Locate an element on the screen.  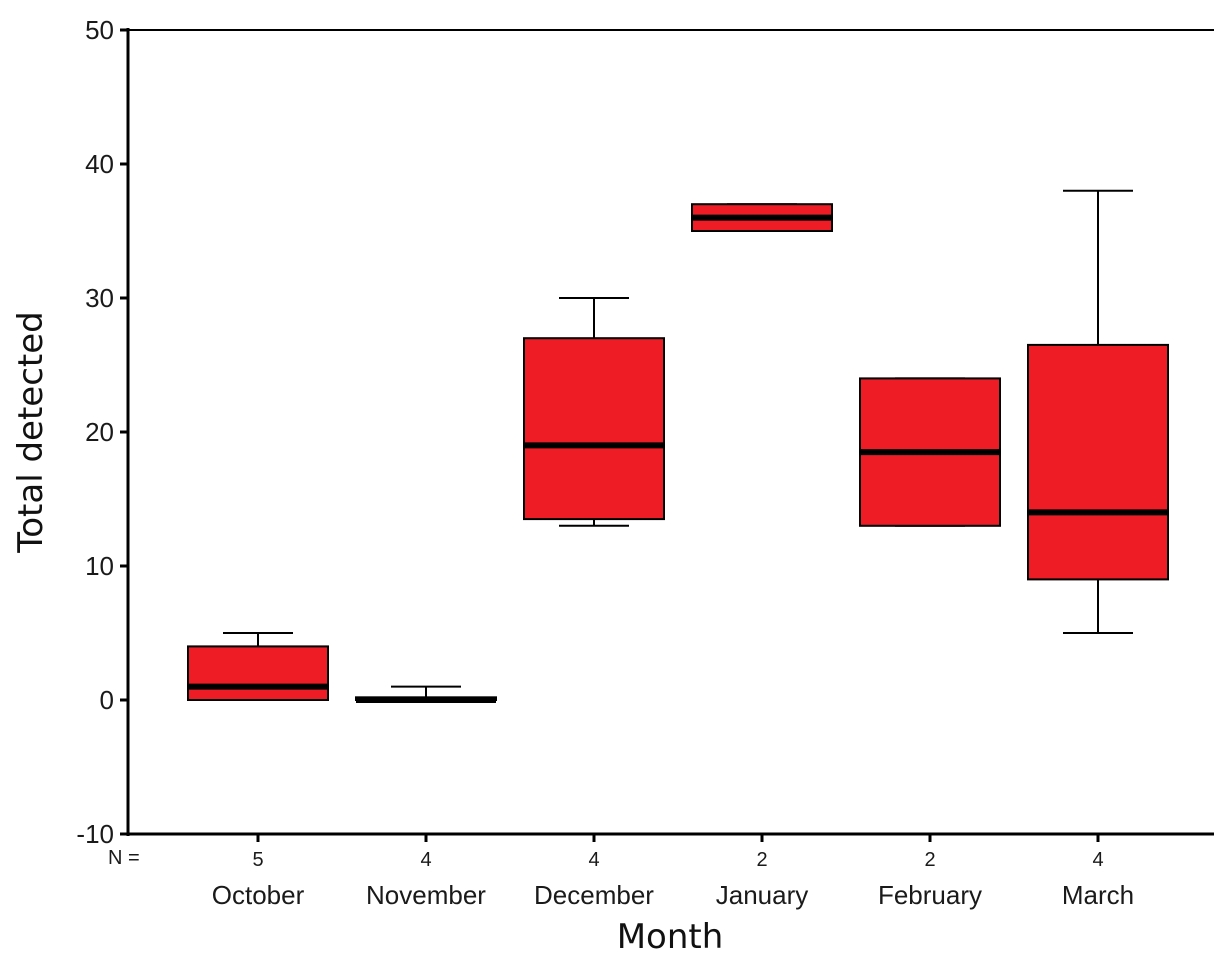
y-axis: 50 40 30 20 10 0 -10 is located at coordinates (103, 432).